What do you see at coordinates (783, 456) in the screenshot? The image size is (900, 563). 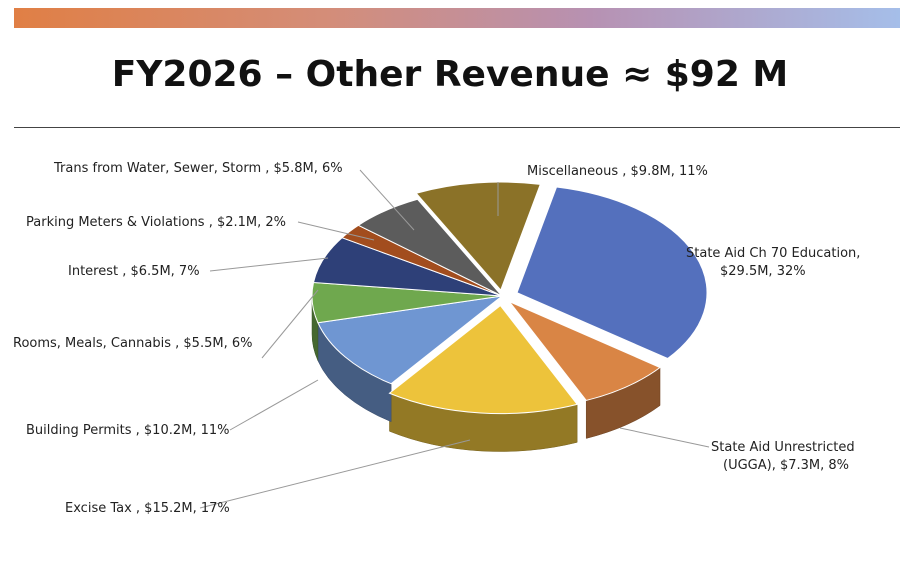 I see `slice-label: State Aid Unrestricted (UGGA), $7.3M, 8%` at bounding box center [783, 456].